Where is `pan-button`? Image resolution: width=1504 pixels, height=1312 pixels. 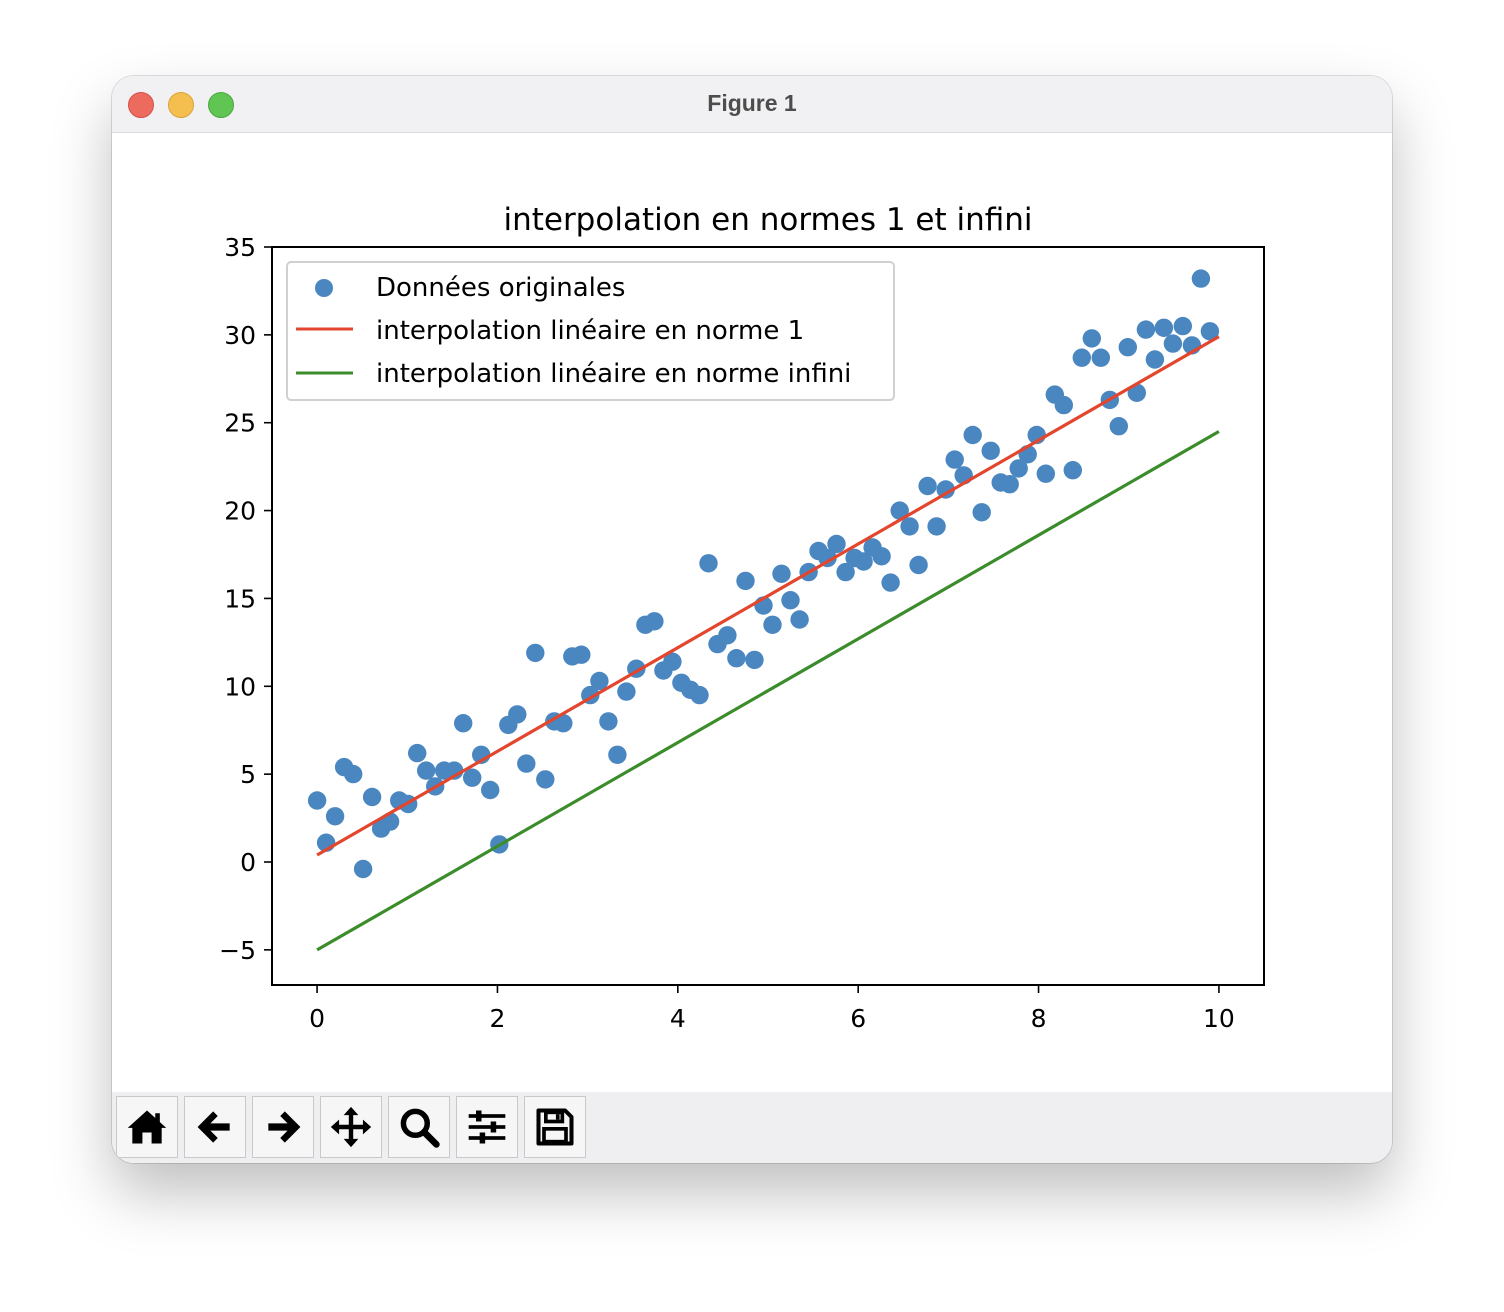 pan-button is located at coordinates (351, 1127).